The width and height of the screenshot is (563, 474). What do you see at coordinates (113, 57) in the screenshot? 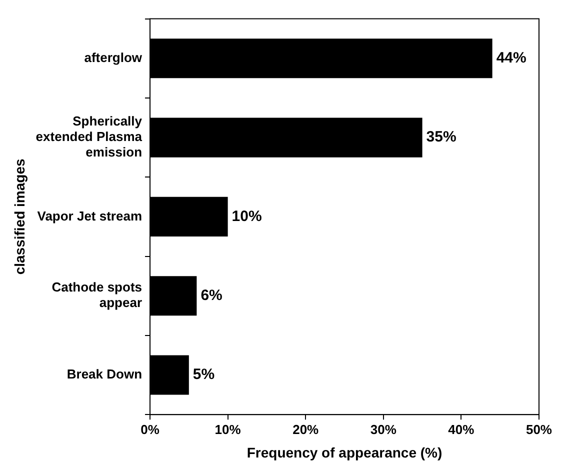
I see `y-tick-label: afterglow` at bounding box center [113, 57].